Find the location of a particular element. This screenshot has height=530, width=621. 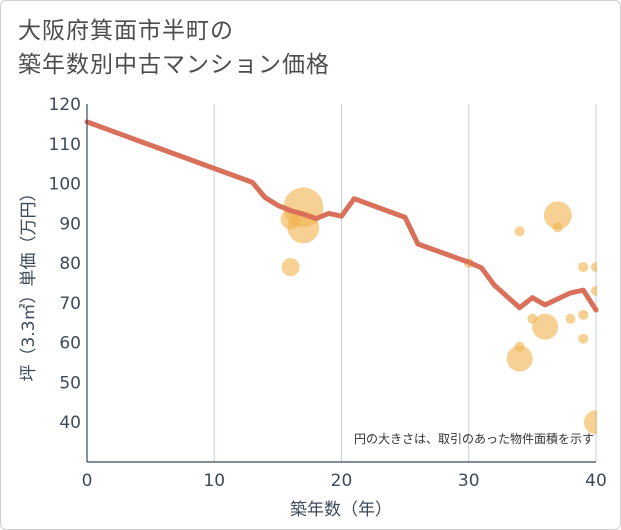

bubble-size-note: 円の大きさは、取引のあった物件面積を示す is located at coordinates (474, 438).